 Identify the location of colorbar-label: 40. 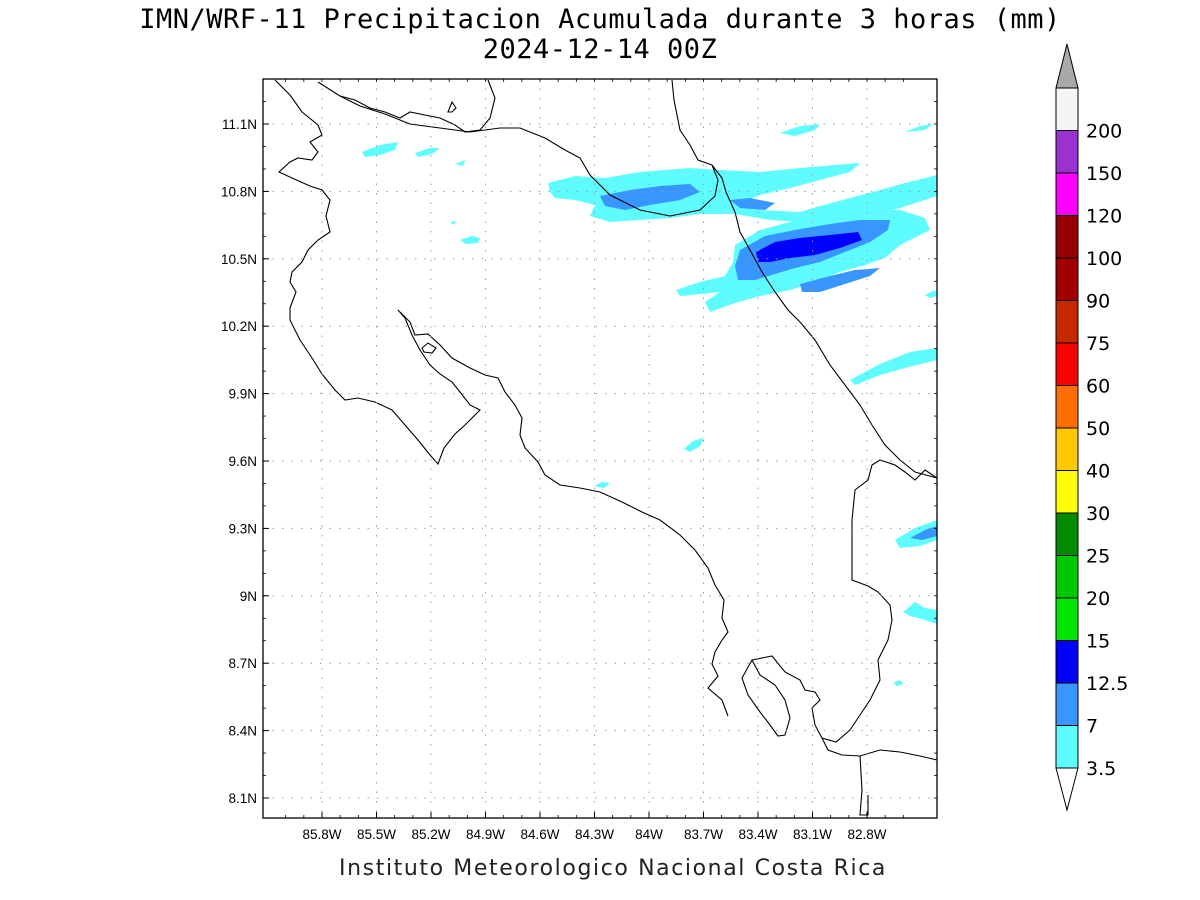
(1098, 472).